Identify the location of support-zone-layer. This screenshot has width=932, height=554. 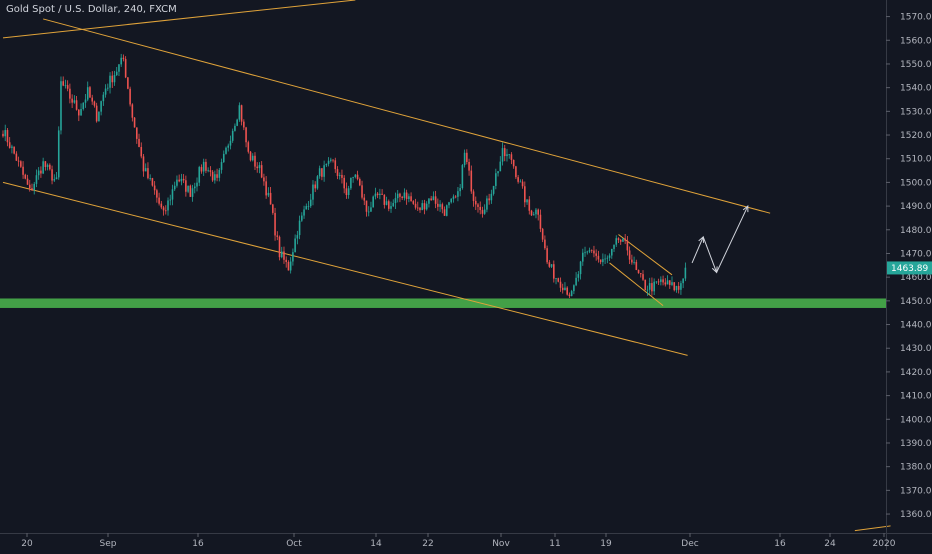
(443, 303).